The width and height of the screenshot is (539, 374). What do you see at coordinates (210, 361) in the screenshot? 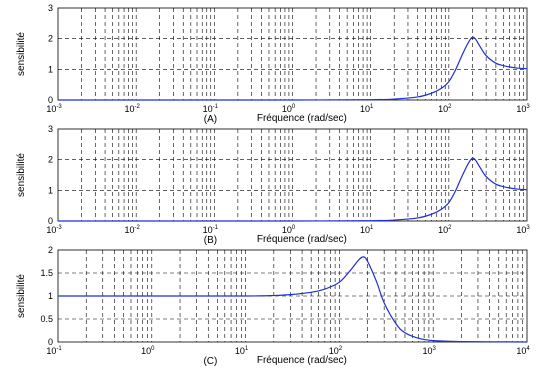
I see `panel-label: (C)` at bounding box center [210, 361].